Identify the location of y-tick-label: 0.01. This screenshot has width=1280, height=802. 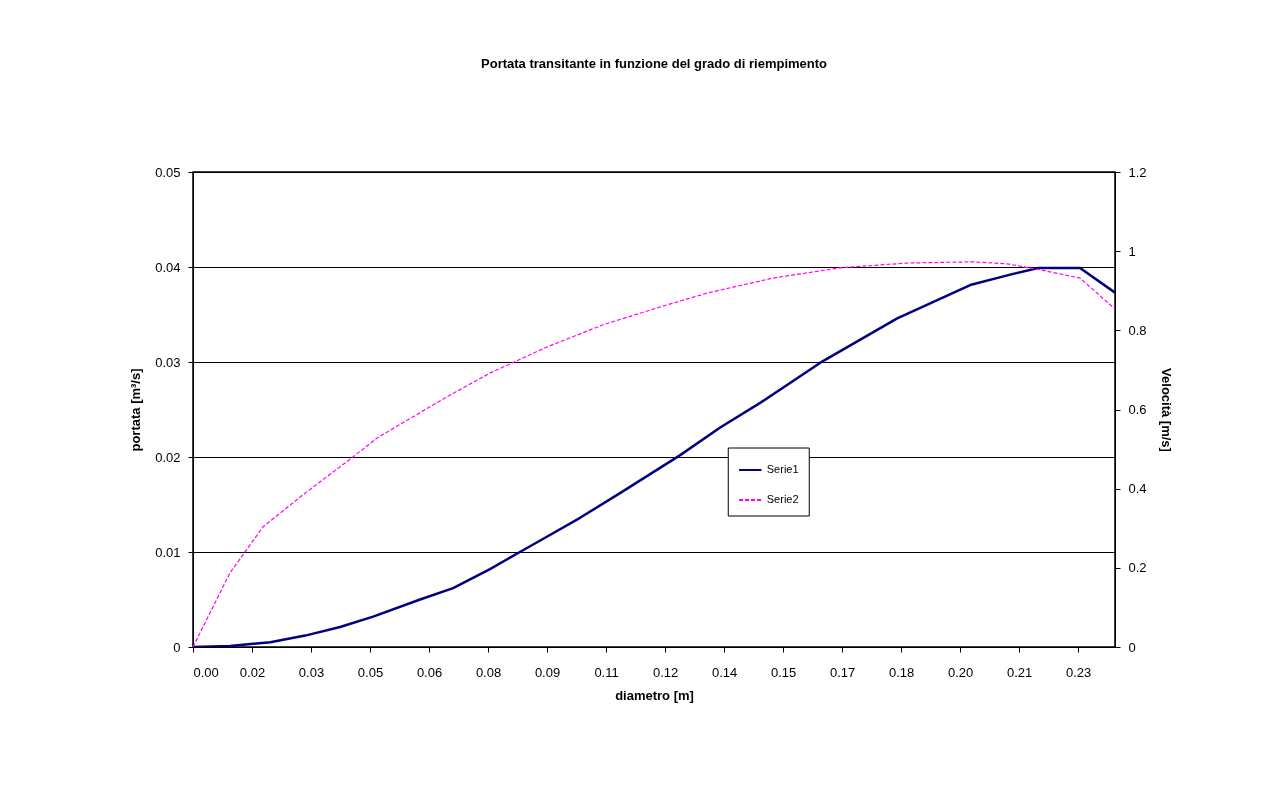
(168, 552).